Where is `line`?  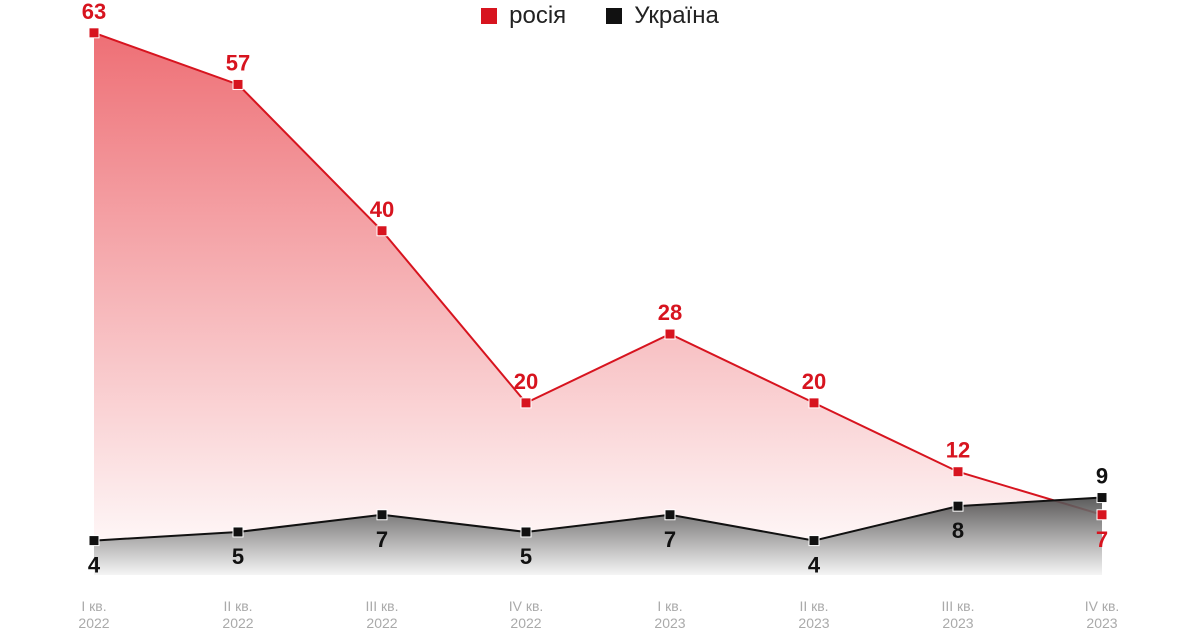 line is located at coordinates (598, 519).